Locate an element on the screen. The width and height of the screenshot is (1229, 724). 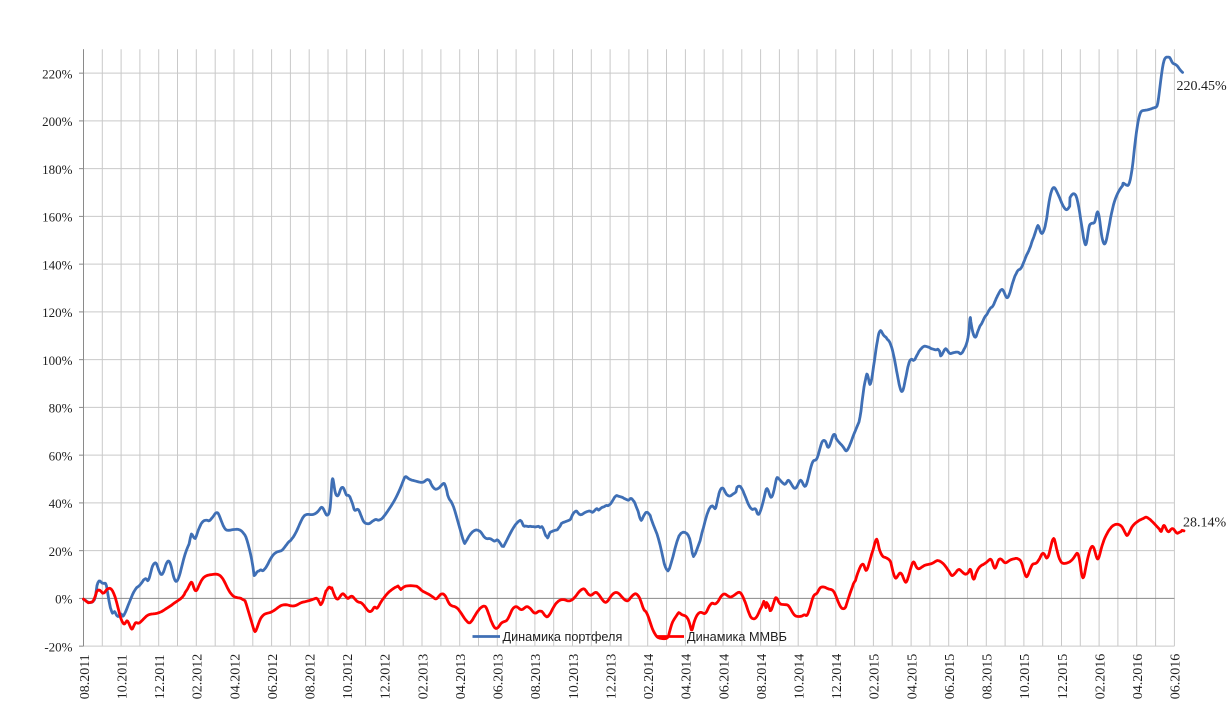
svg-text: 02.2012 is located at coordinates (198, 677).